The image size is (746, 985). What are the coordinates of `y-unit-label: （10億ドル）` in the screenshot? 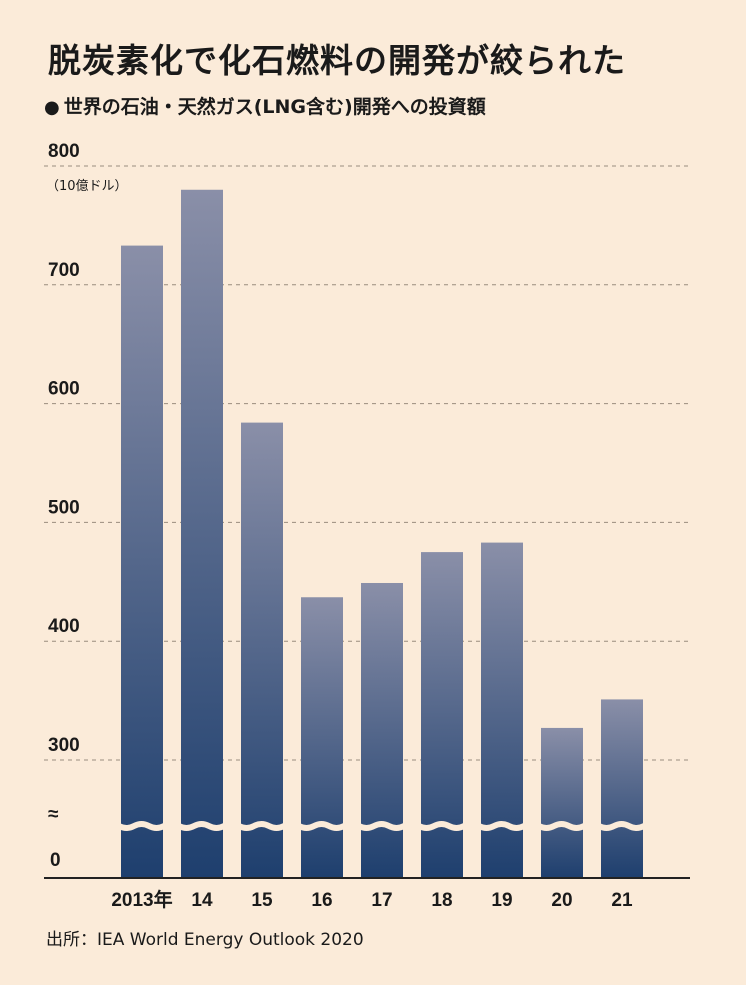 It's located at (87, 186).